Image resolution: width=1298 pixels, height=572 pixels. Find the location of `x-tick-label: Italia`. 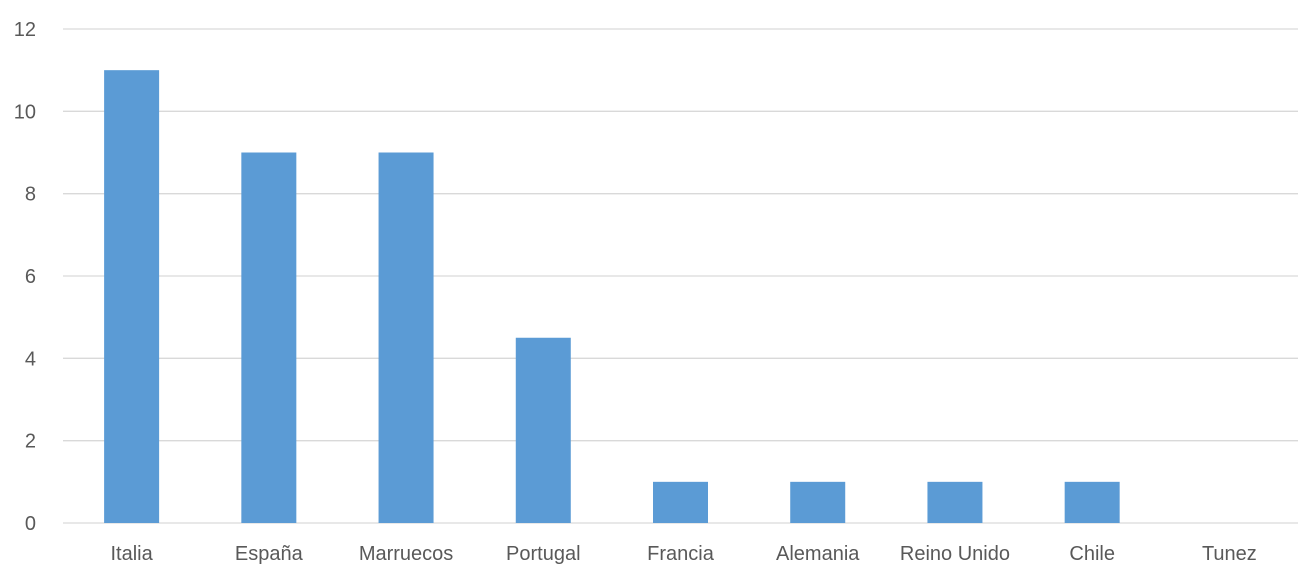

x-tick-label: Italia is located at coordinates (131, 554).